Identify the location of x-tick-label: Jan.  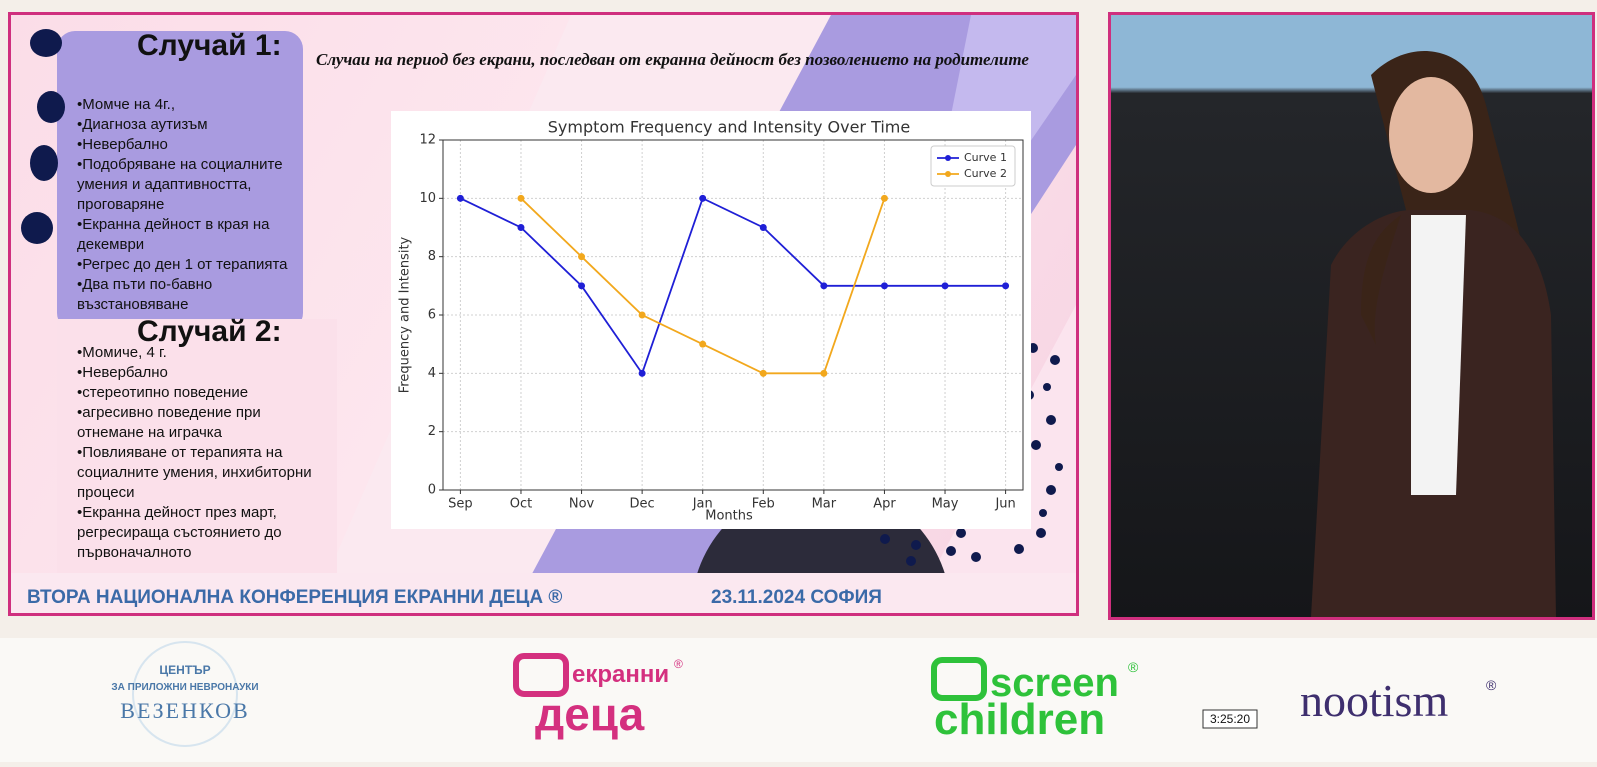
(702, 504).